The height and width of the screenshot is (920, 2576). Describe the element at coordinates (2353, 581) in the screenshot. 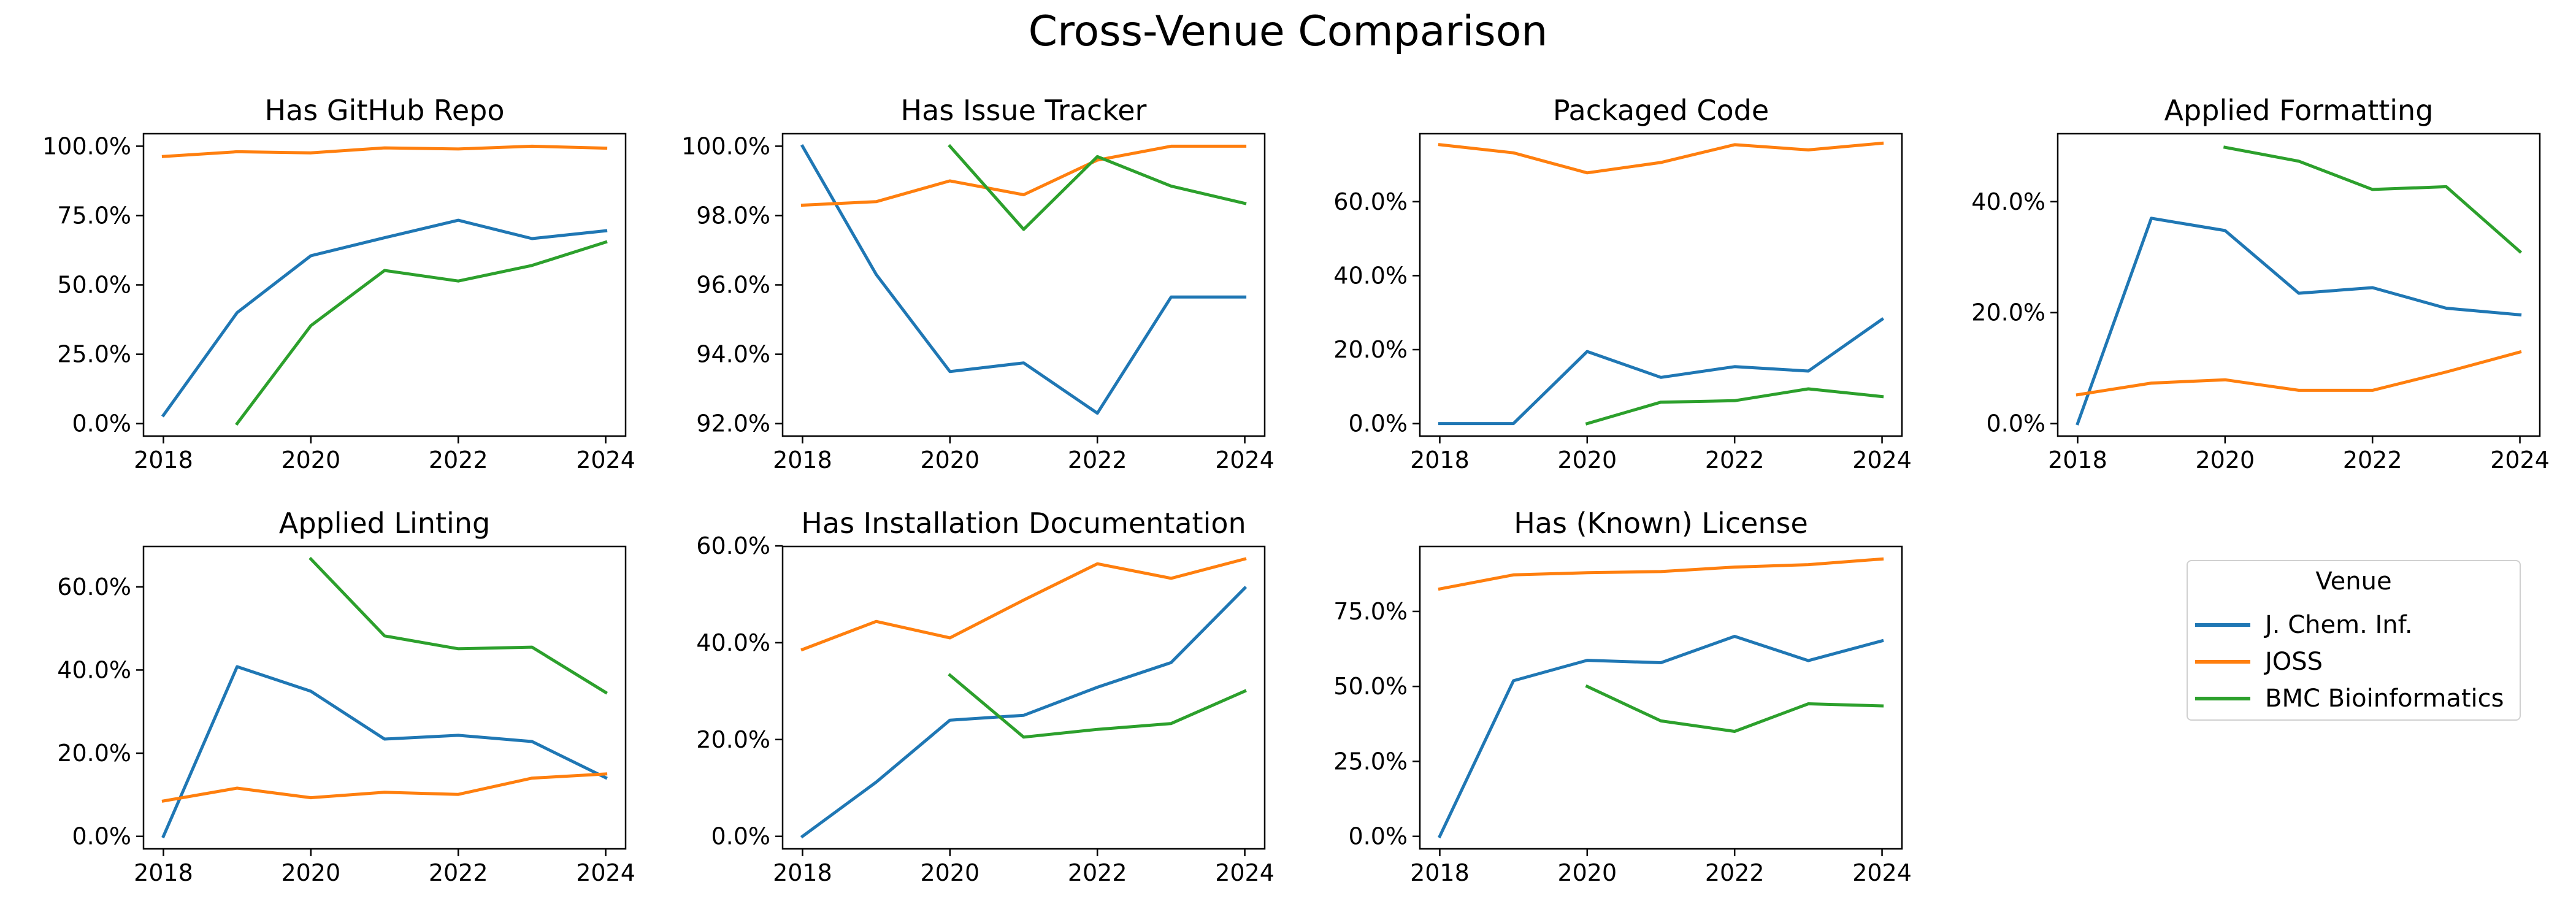

I see `legend-title: Venue` at that location.